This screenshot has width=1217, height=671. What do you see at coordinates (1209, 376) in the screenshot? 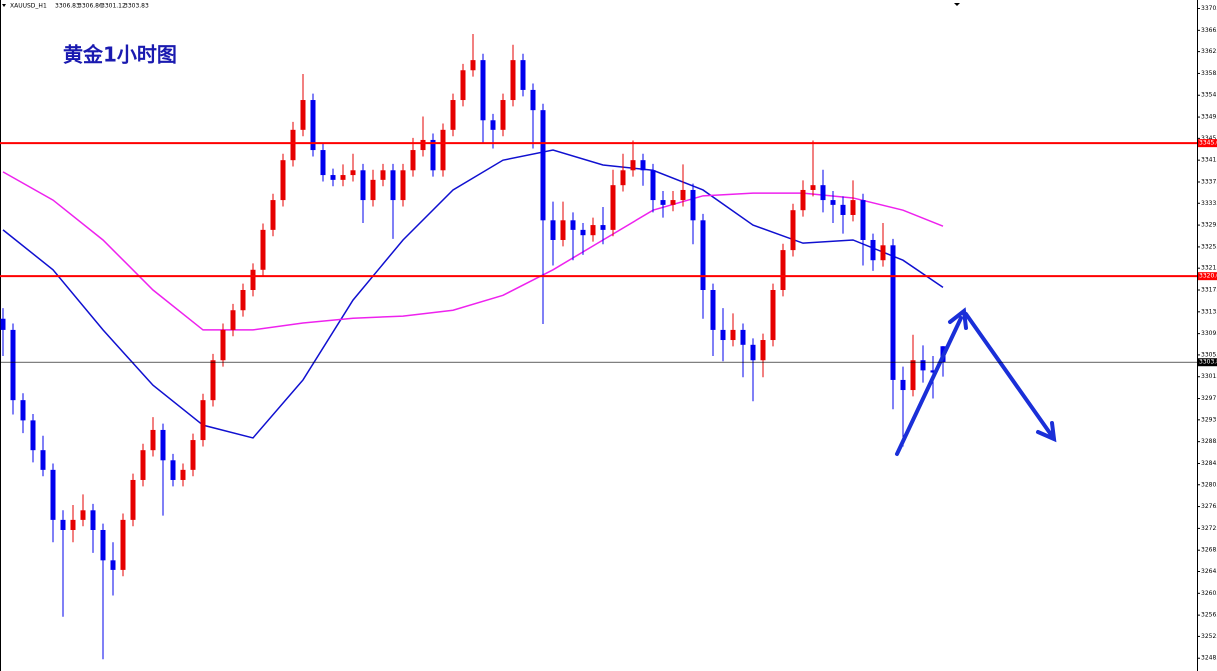
I see `y-tick-label: 3301.1` at bounding box center [1209, 376].